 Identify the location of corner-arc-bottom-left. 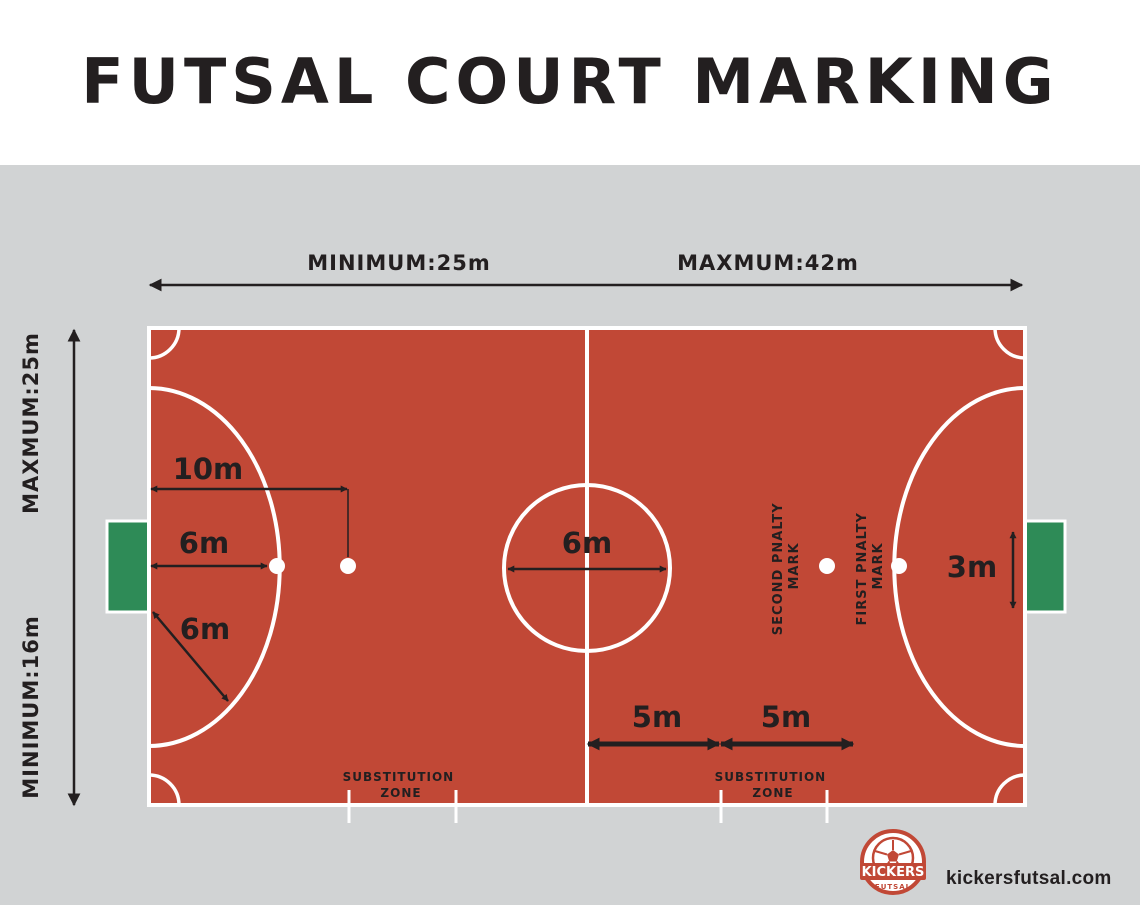
(164, 789).